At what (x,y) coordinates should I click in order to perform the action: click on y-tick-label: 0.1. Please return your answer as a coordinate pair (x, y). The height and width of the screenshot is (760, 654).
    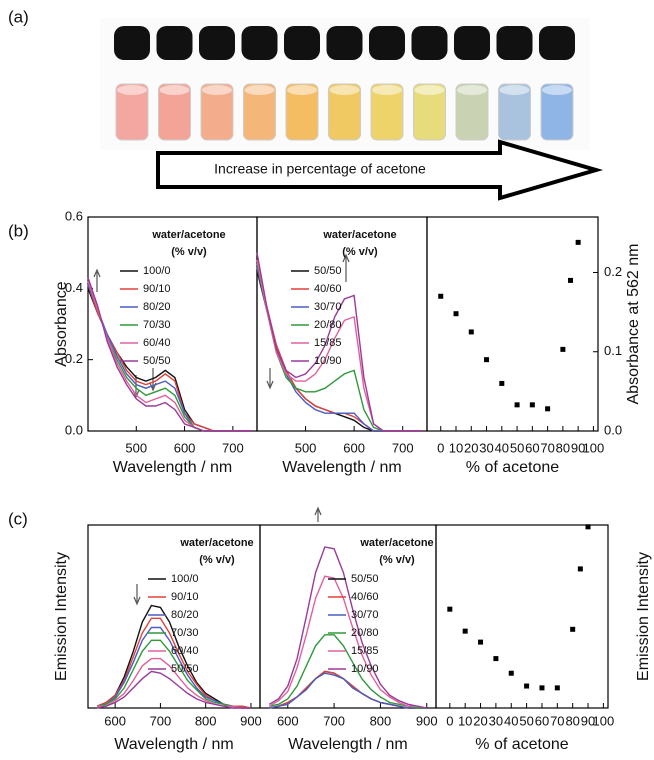
    Looking at the image, I should click on (613, 350).